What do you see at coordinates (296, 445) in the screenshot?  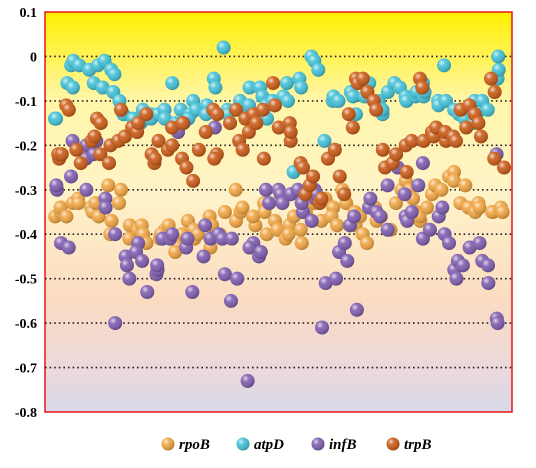 I see `legend: rpoB atpD infB trpB` at bounding box center [296, 445].